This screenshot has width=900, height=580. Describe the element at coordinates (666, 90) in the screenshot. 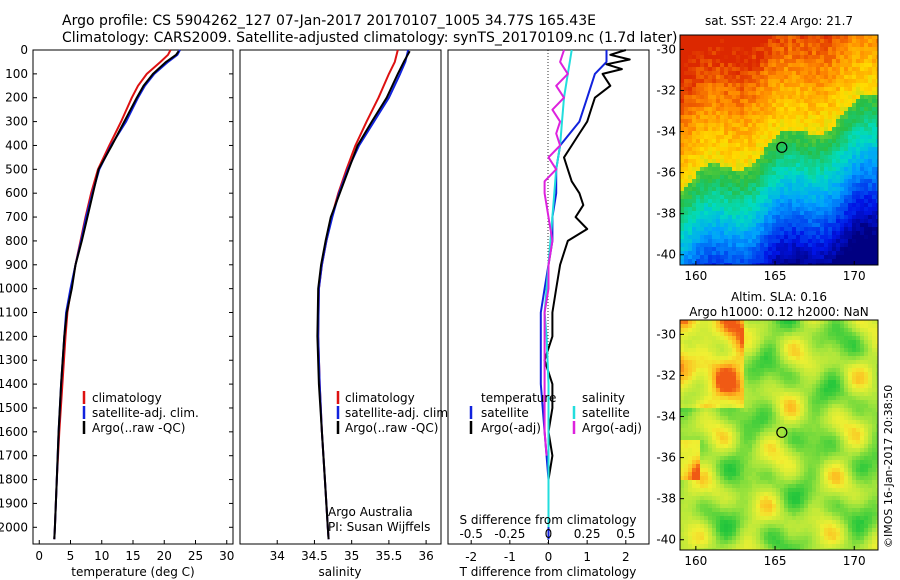

I see `y-tick-label: -32` at that location.